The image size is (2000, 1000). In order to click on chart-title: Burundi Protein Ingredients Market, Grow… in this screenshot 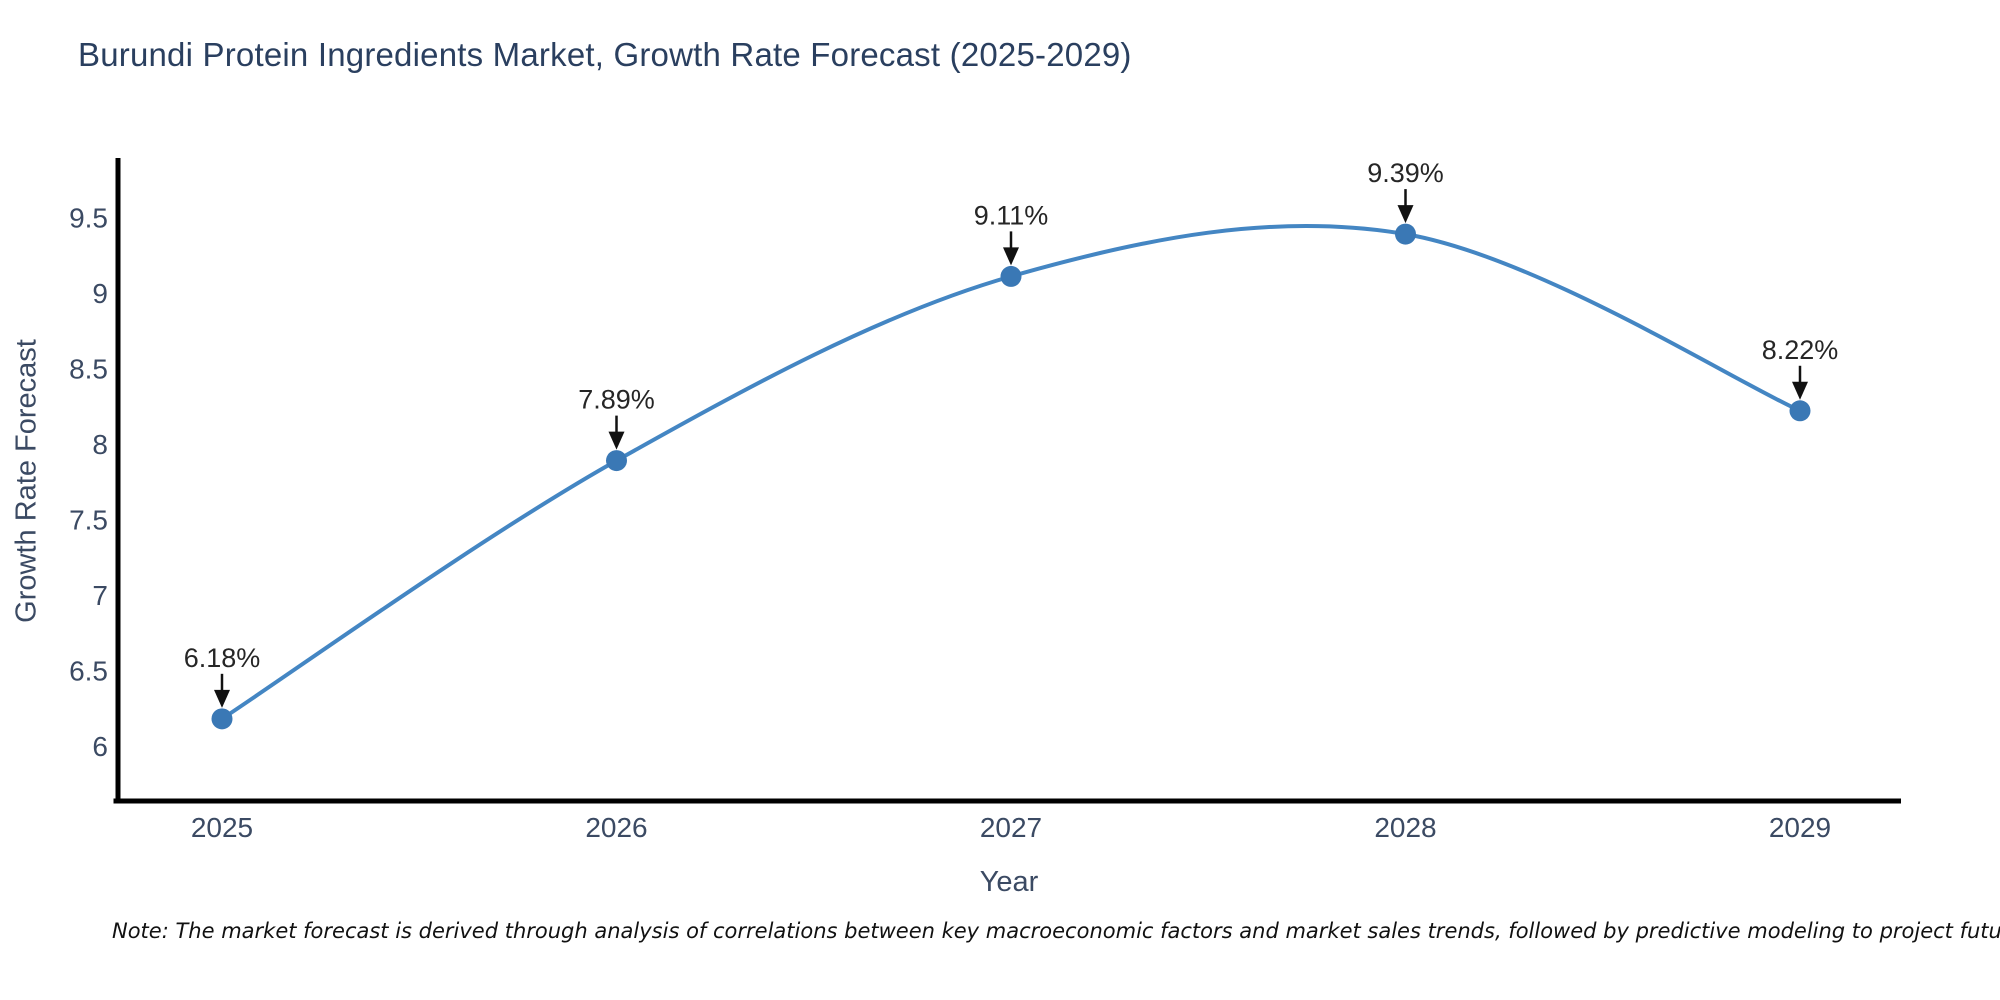, I will do `click(605, 54)`.